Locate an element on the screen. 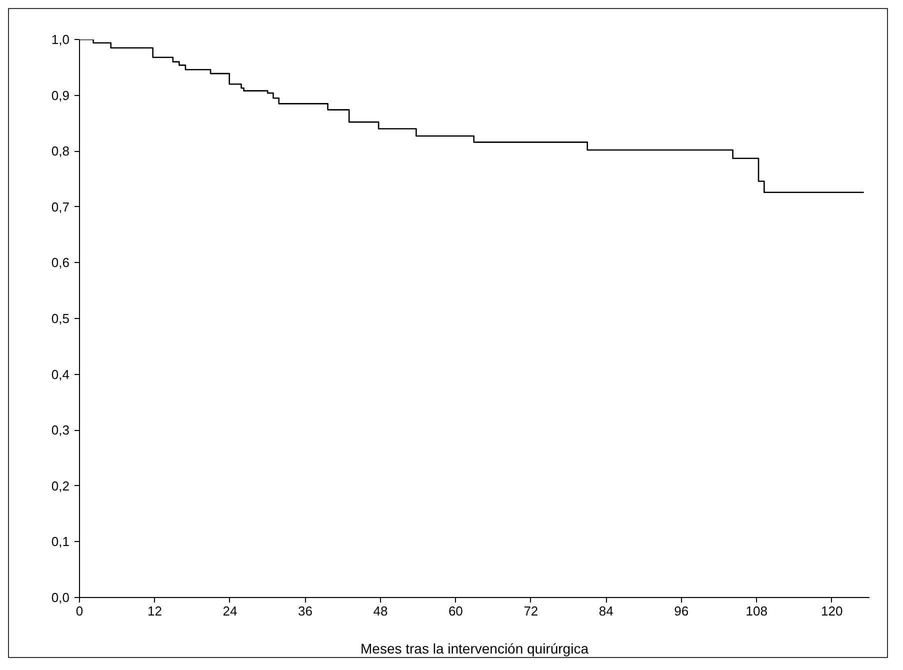 This screenshot has width=903, height=670. y-tick-label: 0,9 is located at coordinates (60, 95).